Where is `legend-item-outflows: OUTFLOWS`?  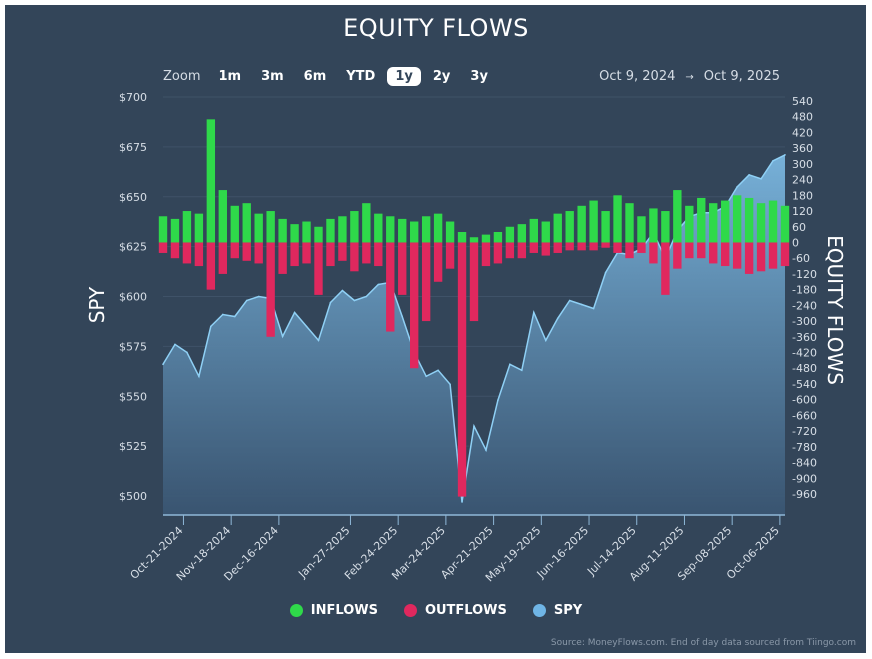
legend-item-outflows: OUTFLOWS is located at coordinates (455, 610).